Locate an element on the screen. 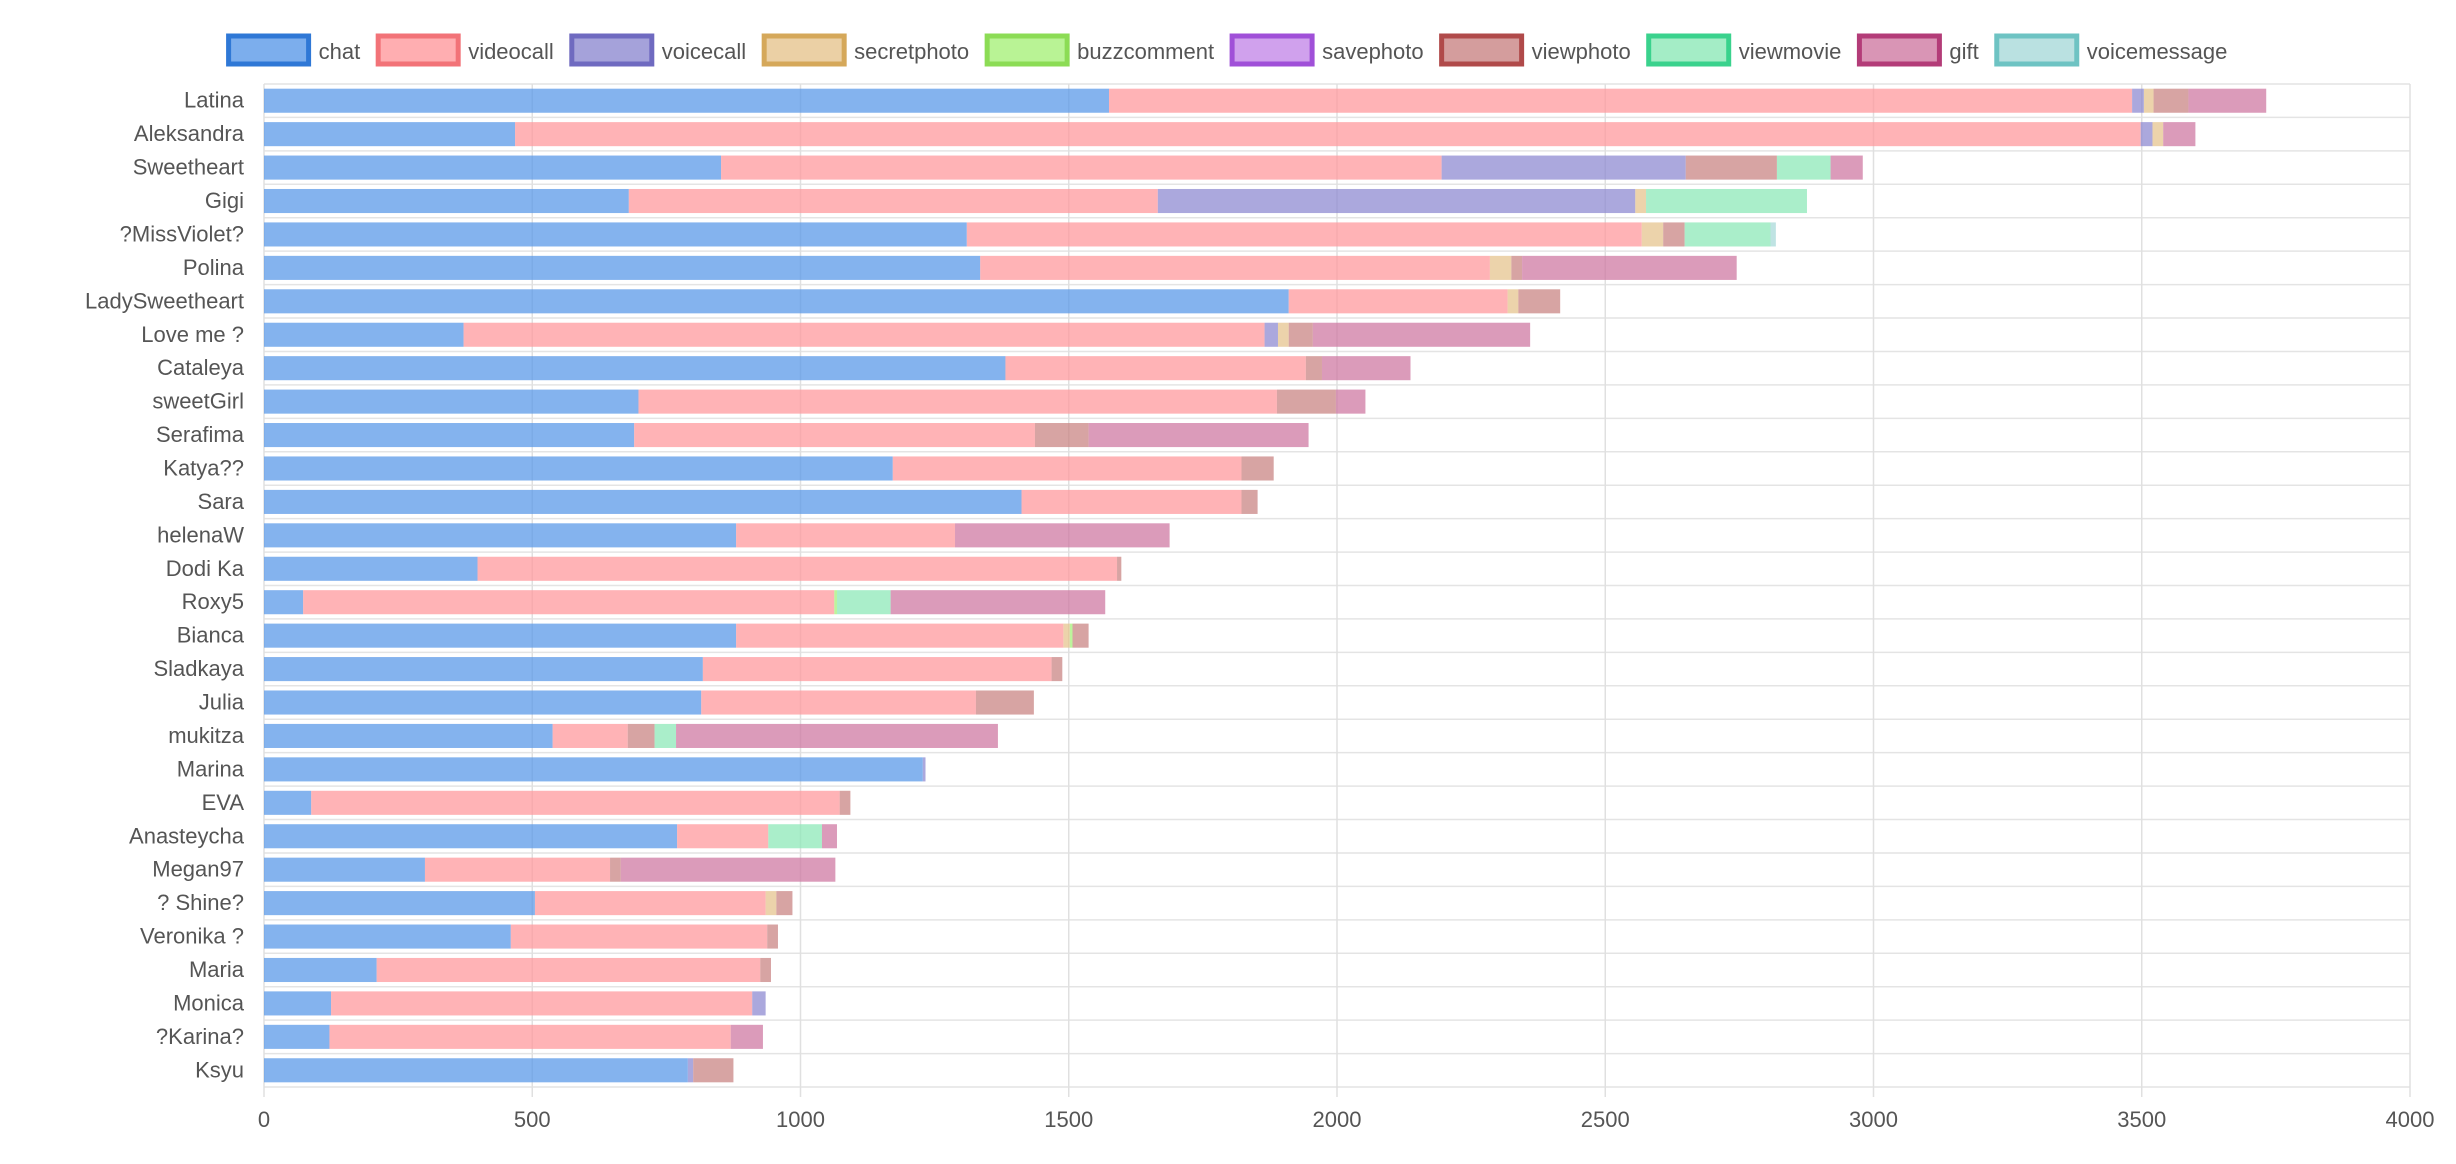  bar-gift-megan97 is located at coordinates (728, 869).